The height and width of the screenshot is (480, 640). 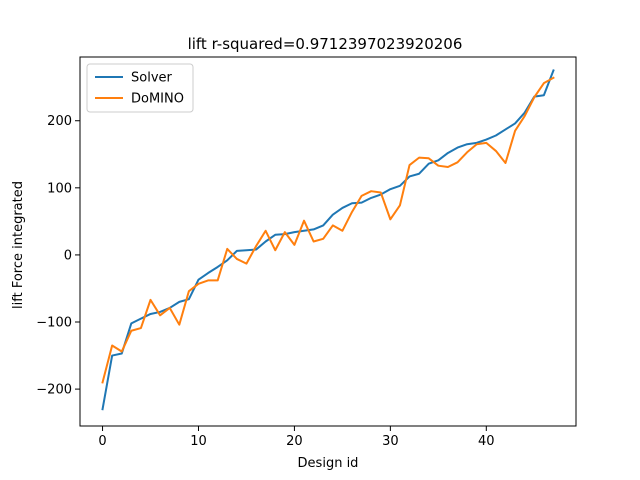 I want to click on x-tick-label: 10, so click(x=198, y=441).